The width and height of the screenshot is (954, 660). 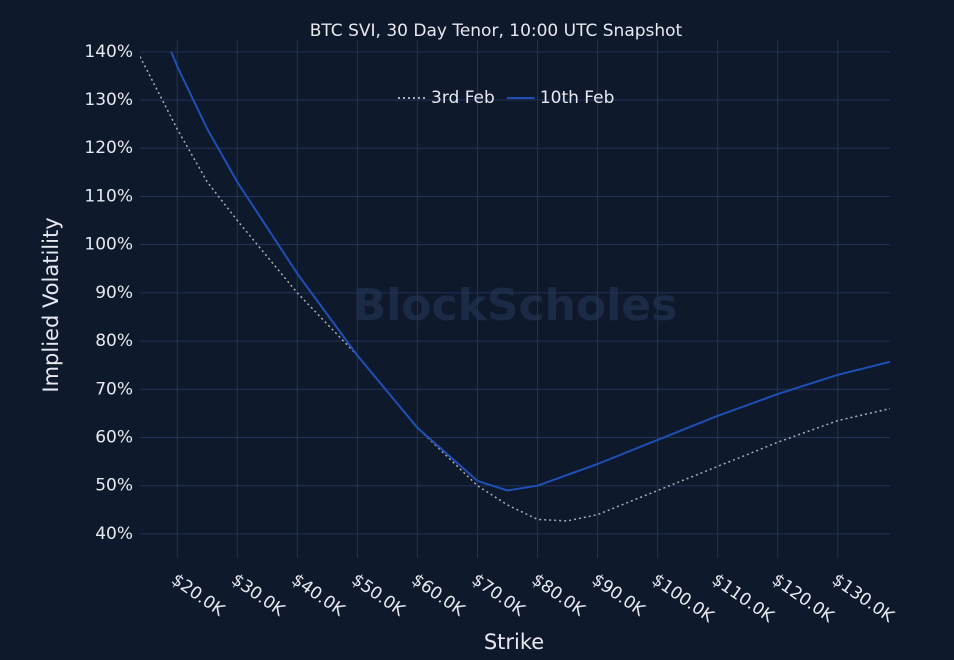 I want to click on x-tick-label: $130.0K, so click(x=863, y=598).